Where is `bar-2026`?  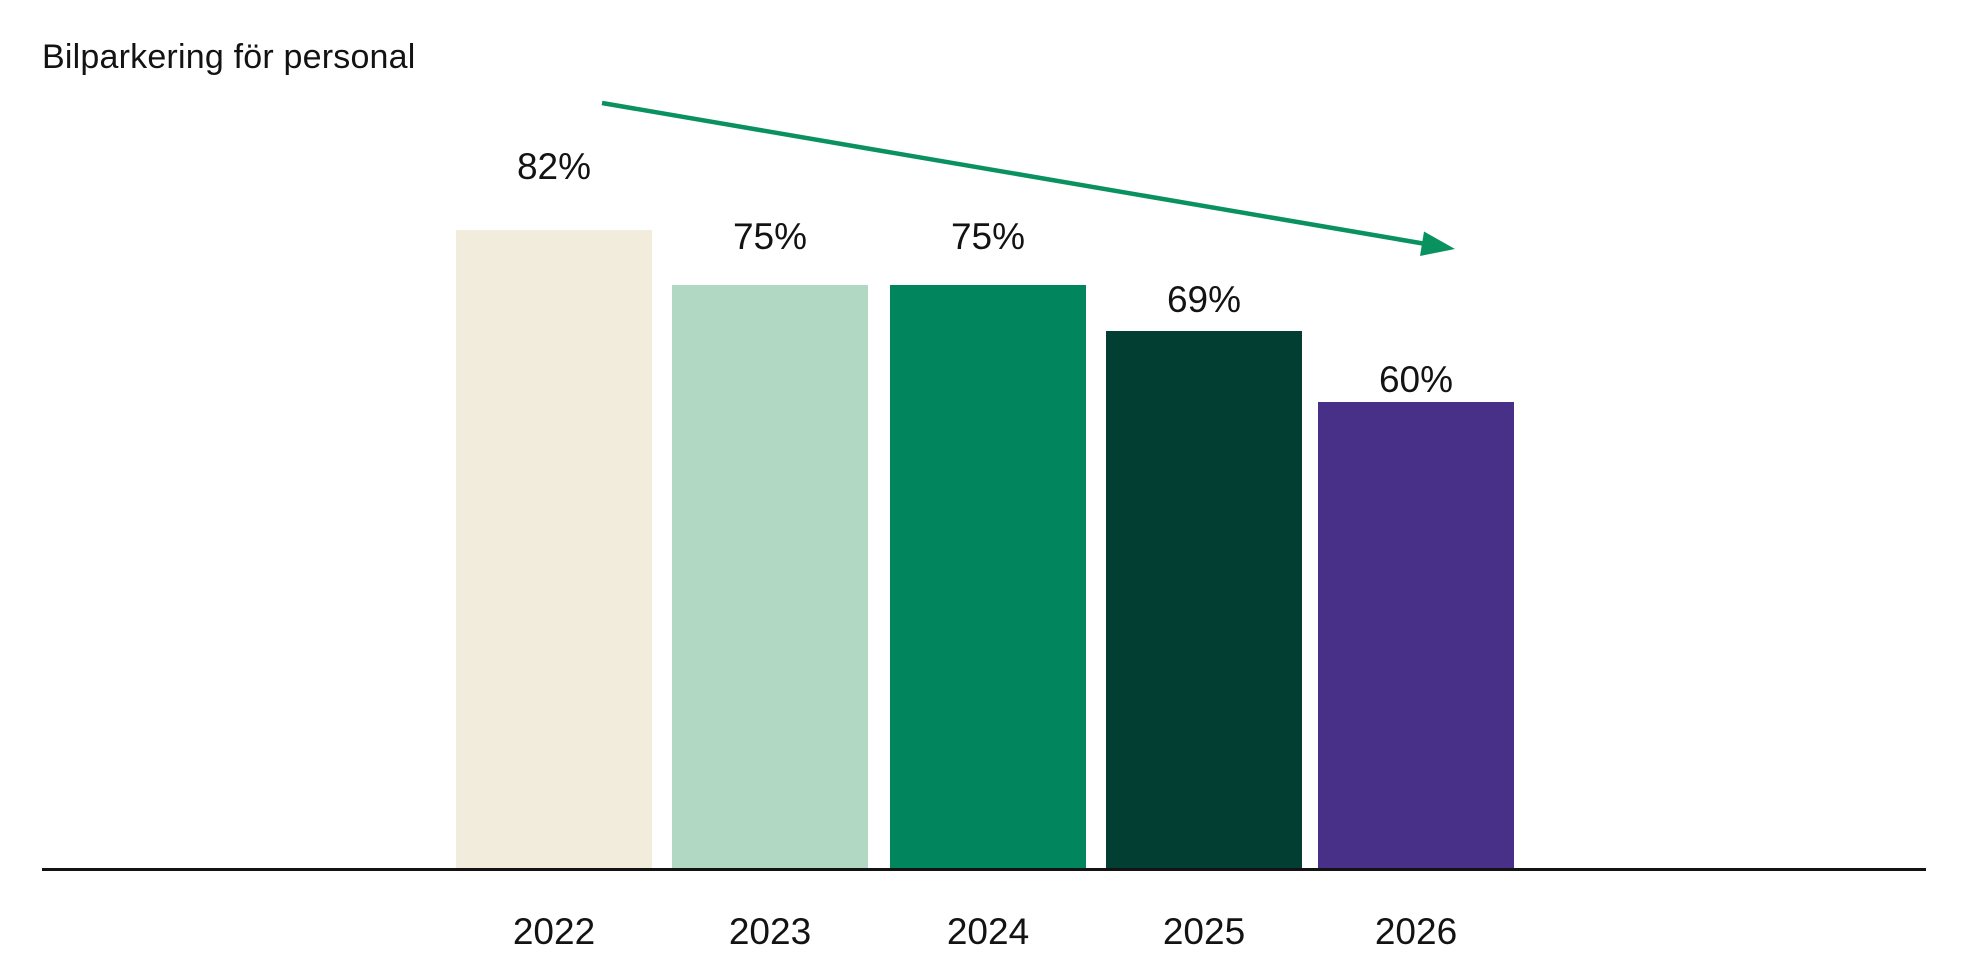 bar-2026 is located at coordinates (1416, 636).